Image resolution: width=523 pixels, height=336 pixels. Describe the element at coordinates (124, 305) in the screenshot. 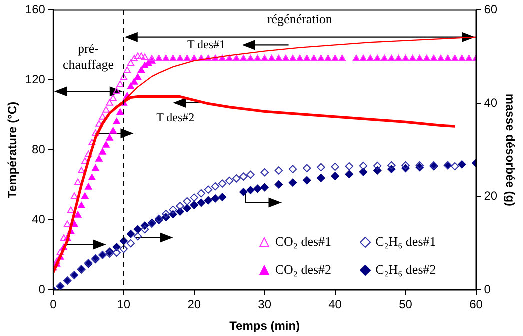

I see `x-tick-label: 10` at that location.